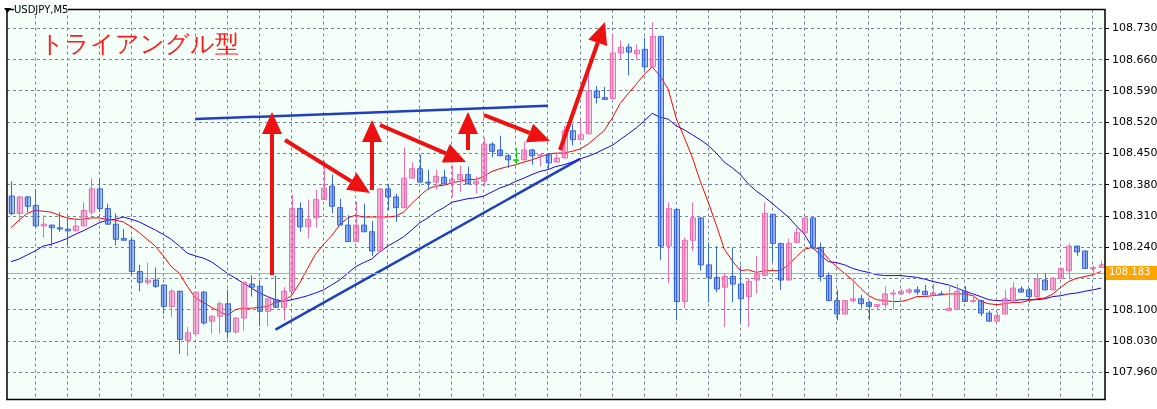  I want to click on y-tick-label: 108.380, so click(1134, 184).